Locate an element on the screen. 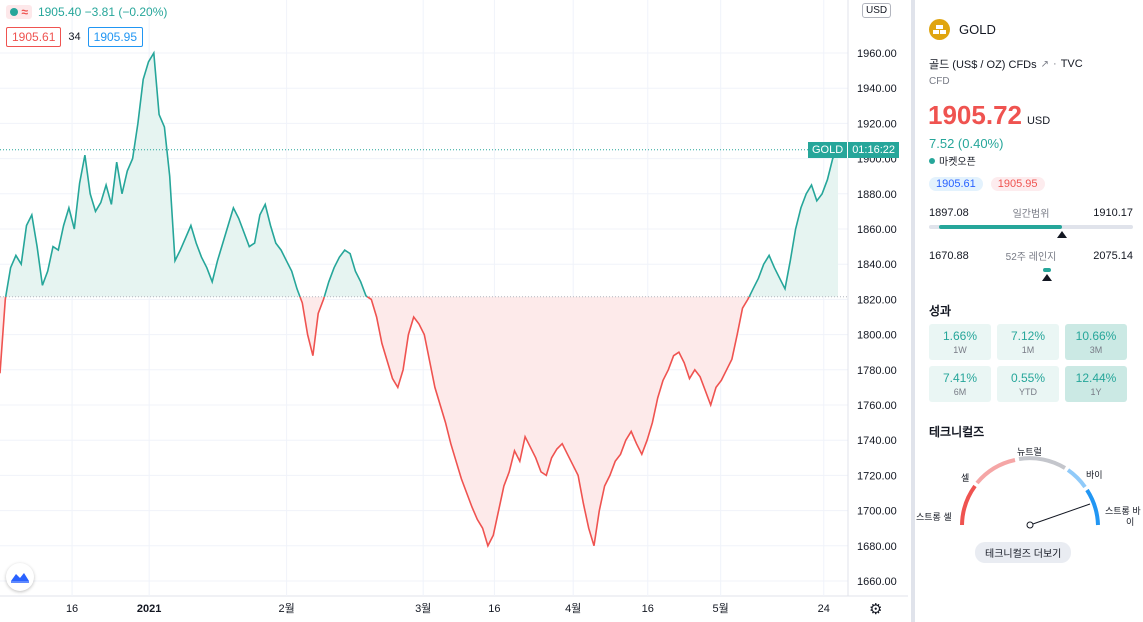 The width and height of the screenshot is (1143, 622). performance-cell: 1.66% 1W is located at coordinates (960, 342).